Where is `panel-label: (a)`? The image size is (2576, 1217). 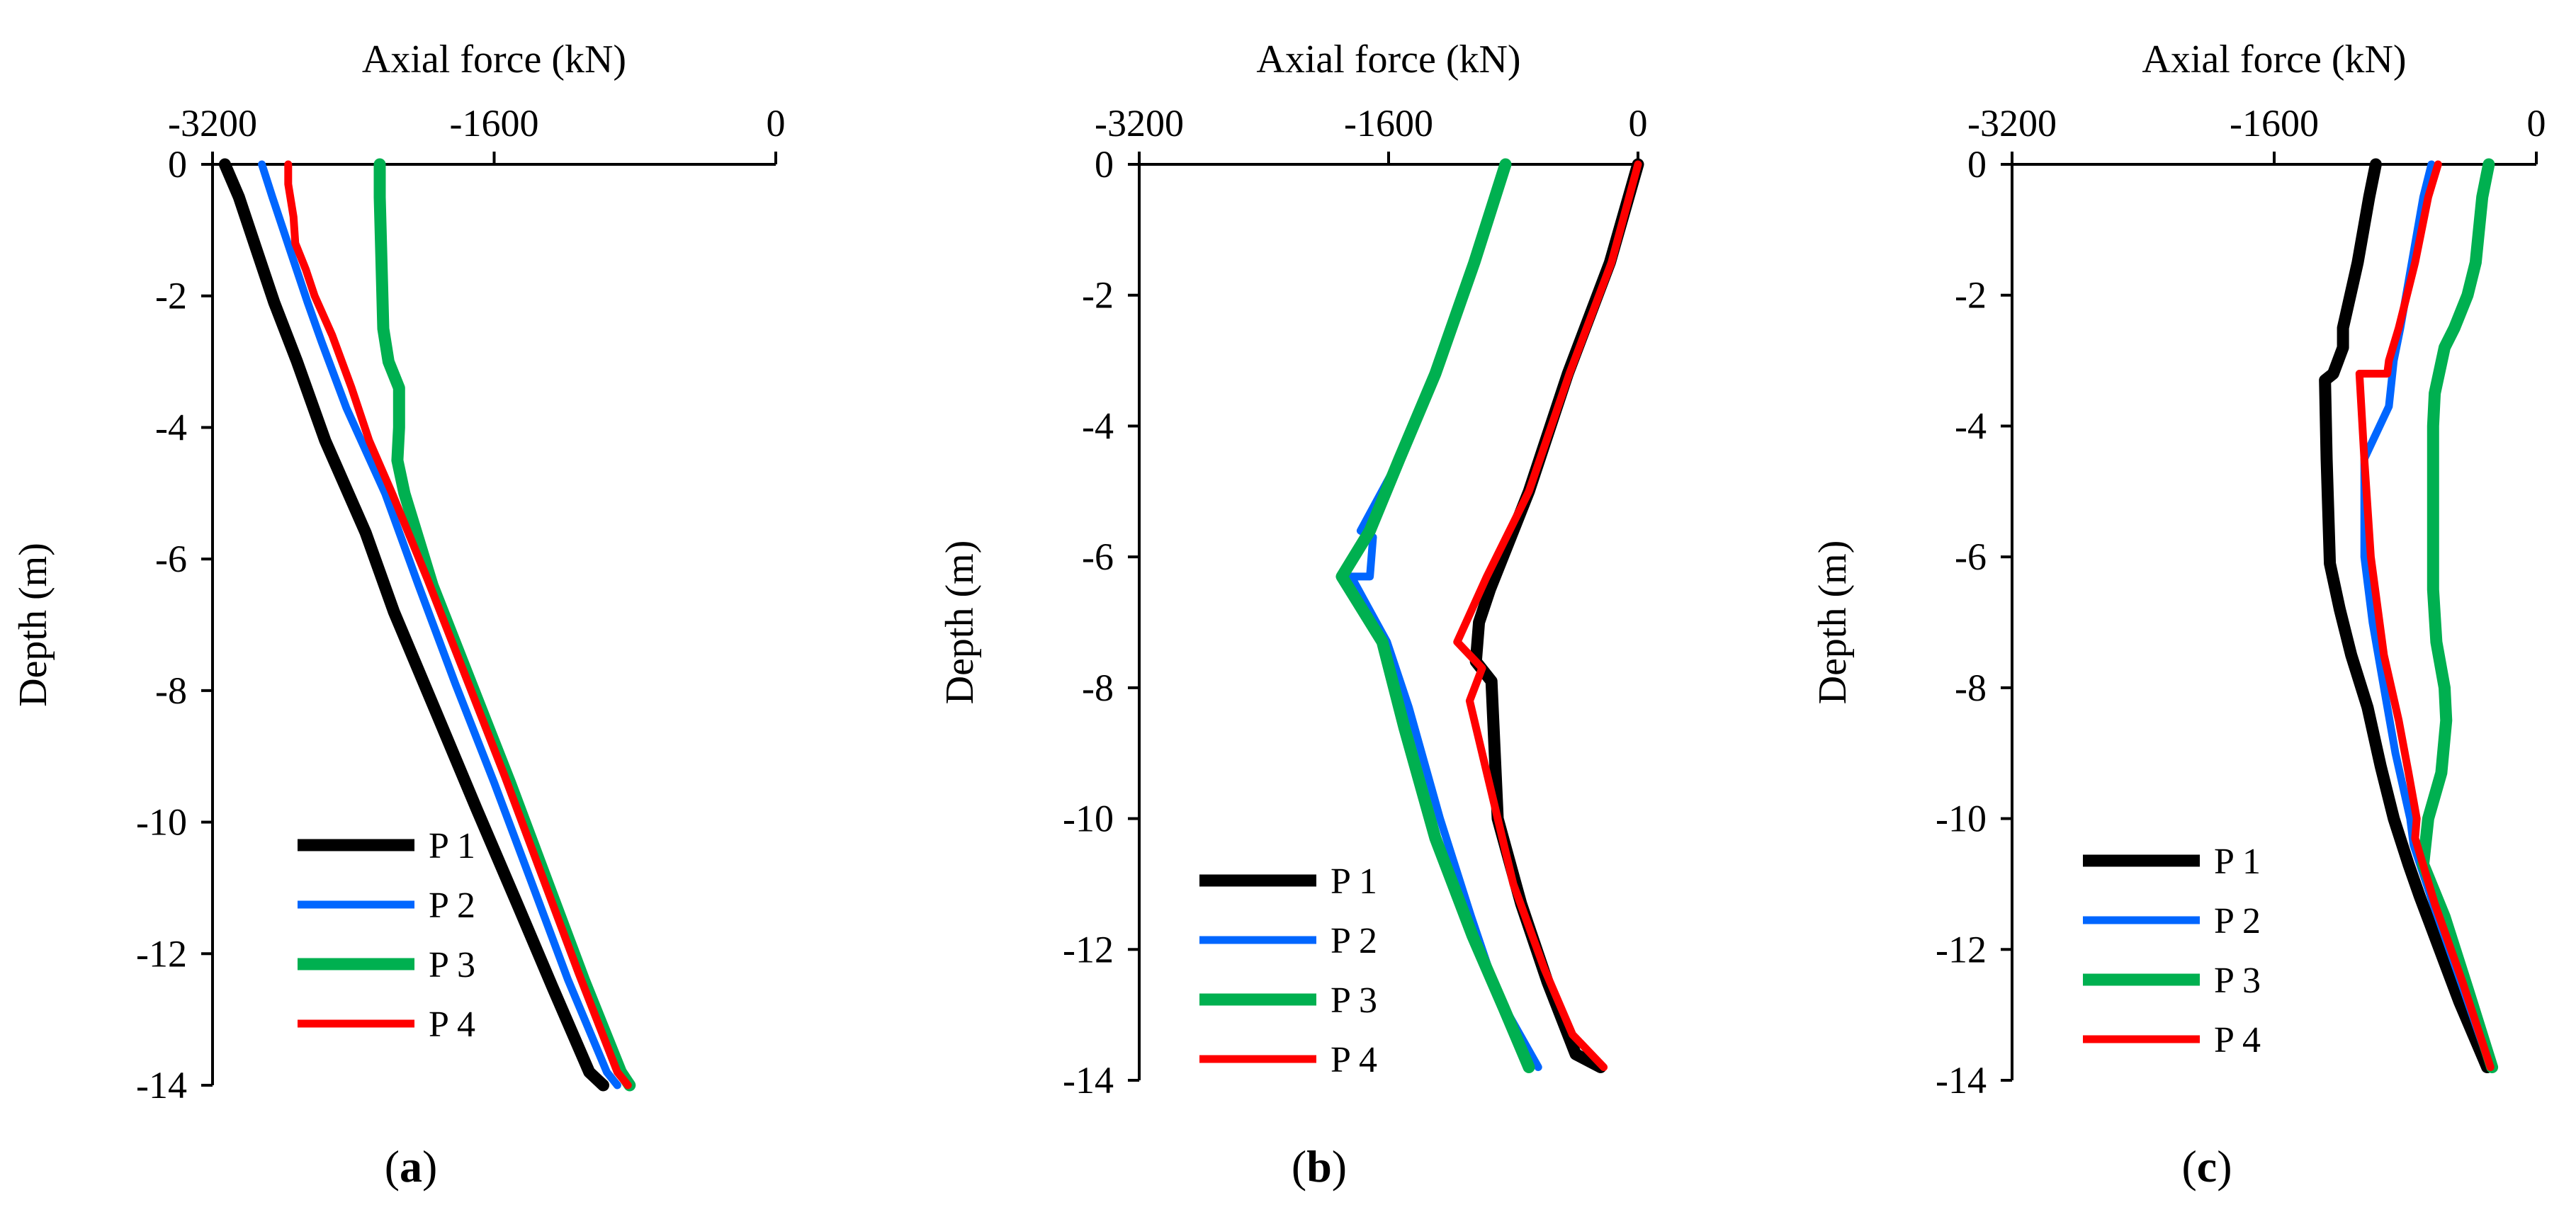 panel-label: (a) is located at coordinates (411, 1166).